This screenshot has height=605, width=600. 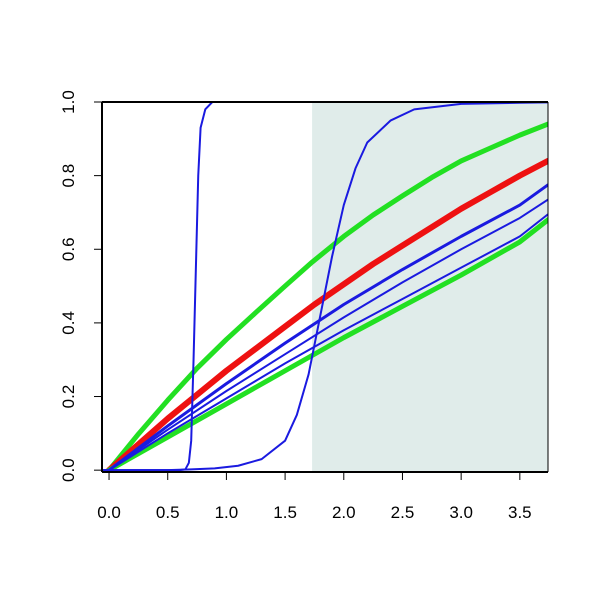 I want to click on y-axis: 0.0 0.2 0.4 0.6 0.8 1.0, so click(x=80, y=286).